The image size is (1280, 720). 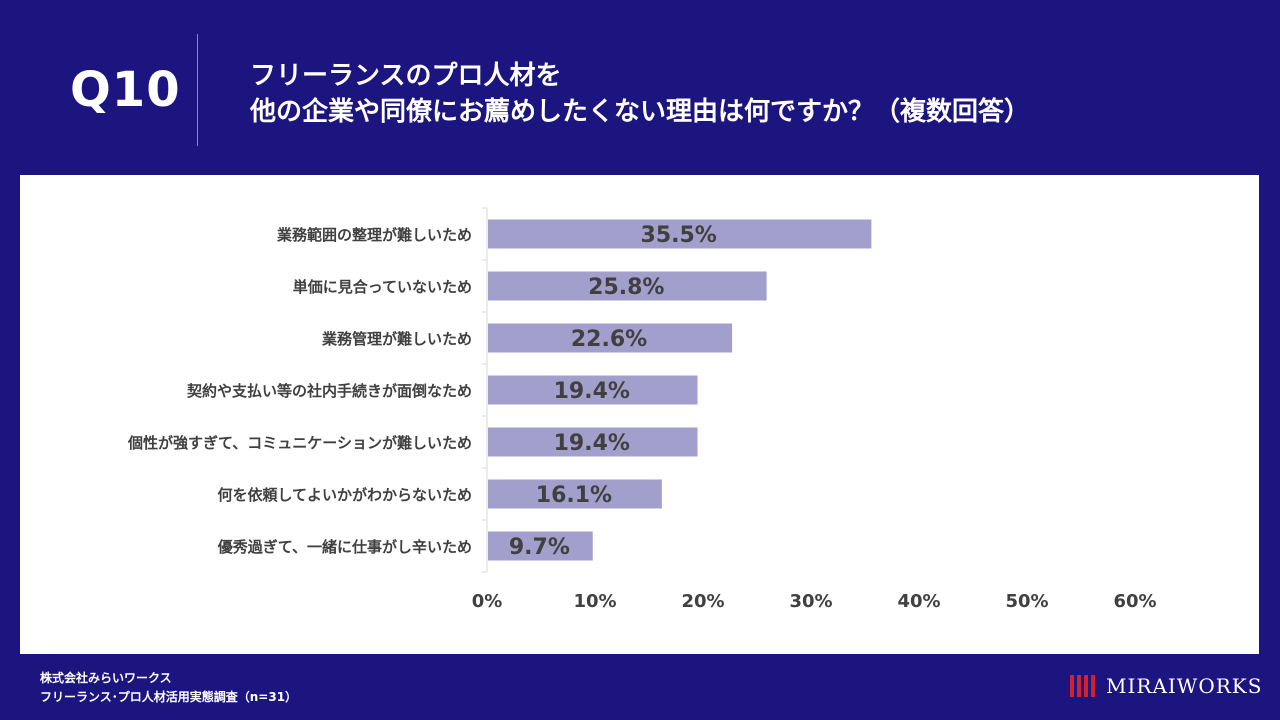 I want to click on data-label: 9.7%, so click(x=539, y=547).